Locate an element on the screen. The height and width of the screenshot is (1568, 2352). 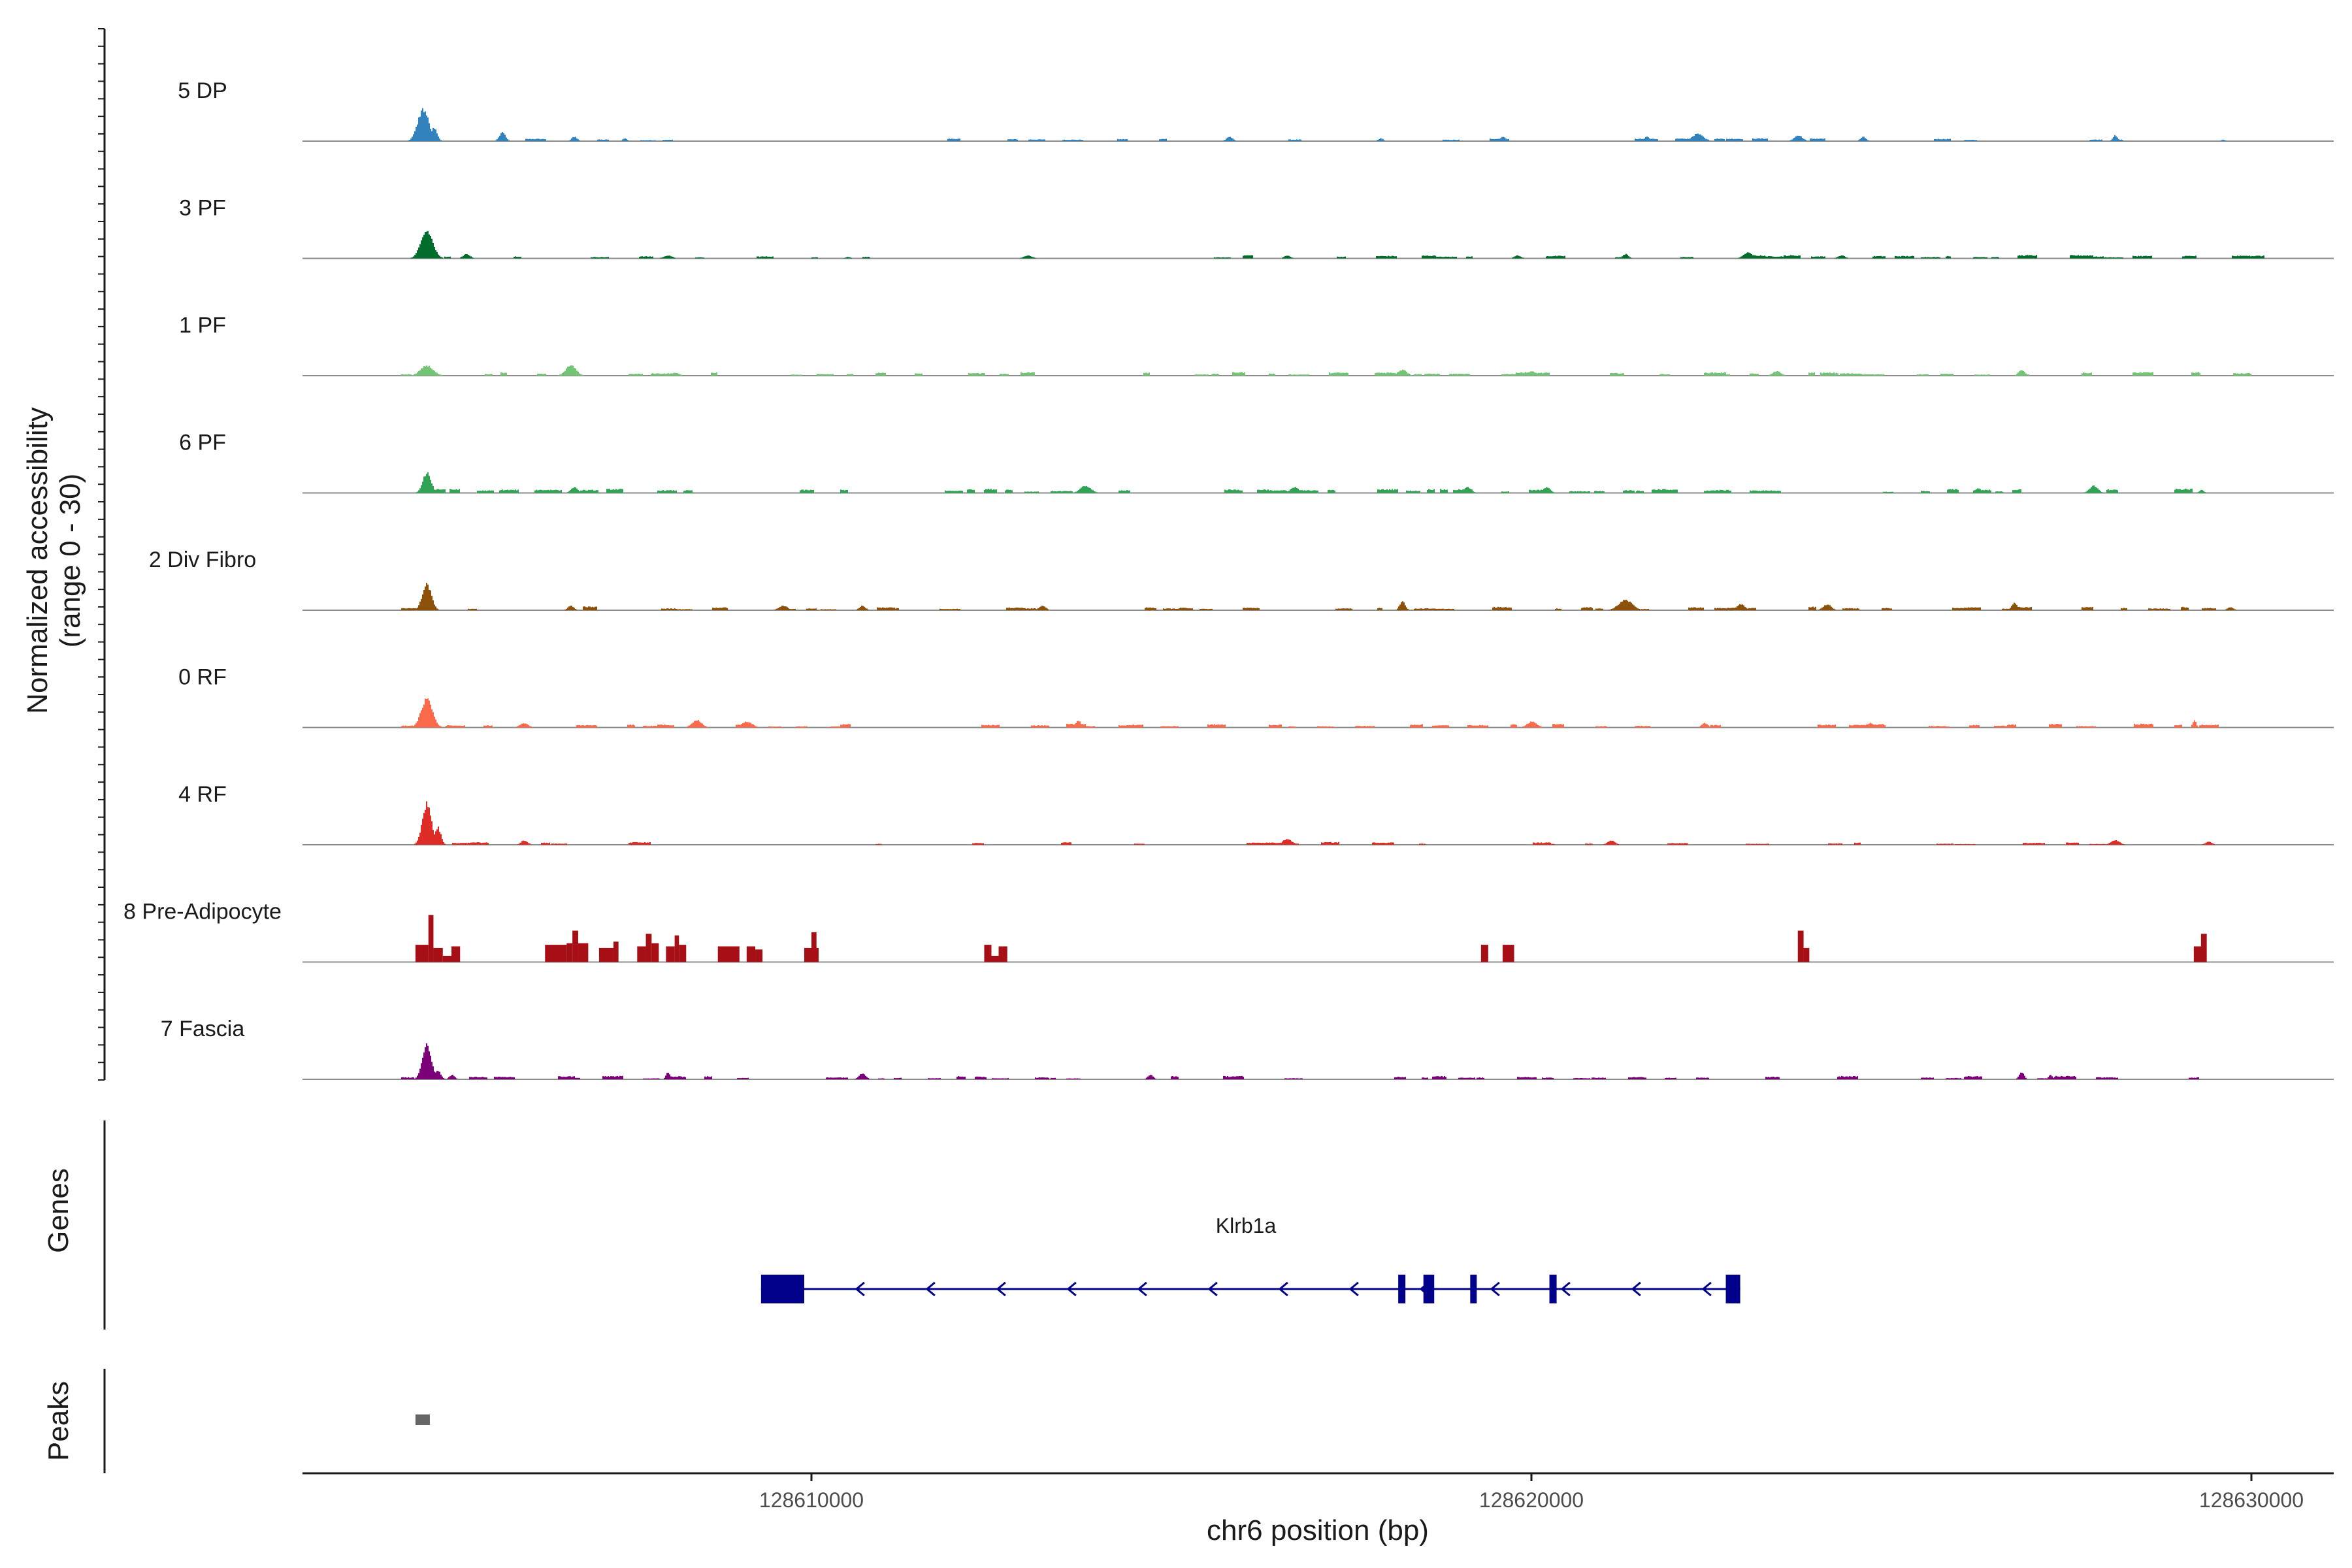
track-8-pre-adipocyte is located at coordinates (1318, 939).